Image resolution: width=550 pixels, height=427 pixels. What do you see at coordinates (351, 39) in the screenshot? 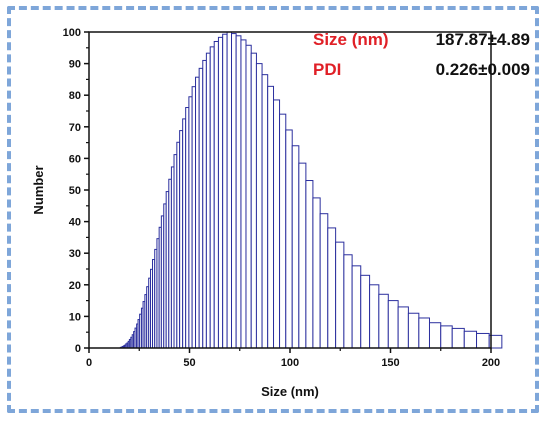
I see `annotation-size-label: Size (nm)` at bounding box center [351, 39].